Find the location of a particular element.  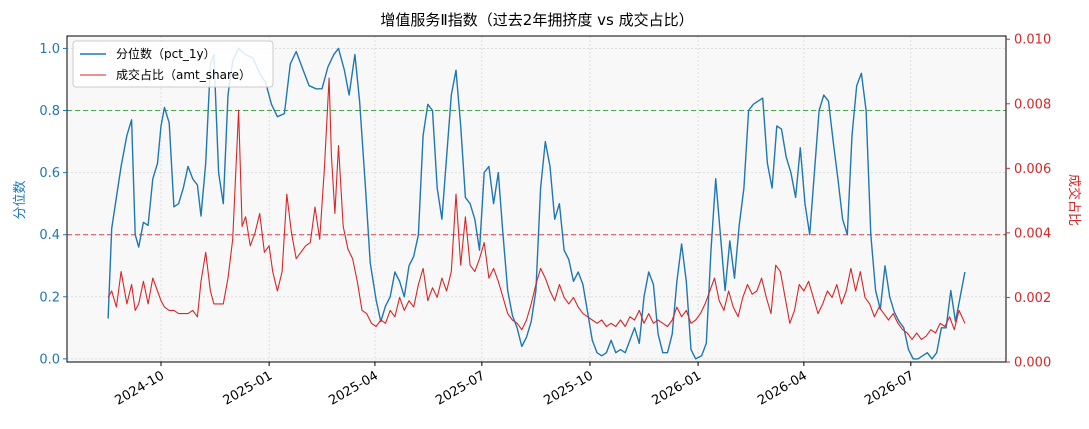

y-right-tick-label: 0.008 is located at coordinates (1032, 104).